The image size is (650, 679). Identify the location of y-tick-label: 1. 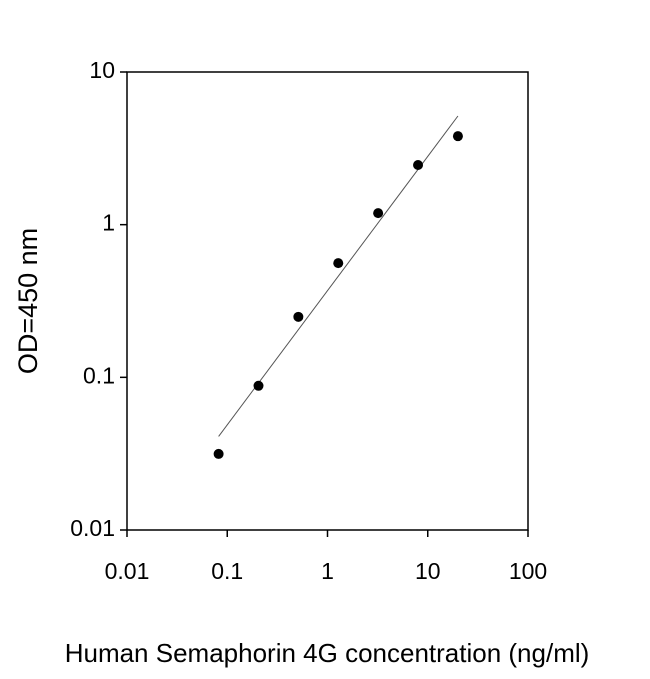
(108, 223).